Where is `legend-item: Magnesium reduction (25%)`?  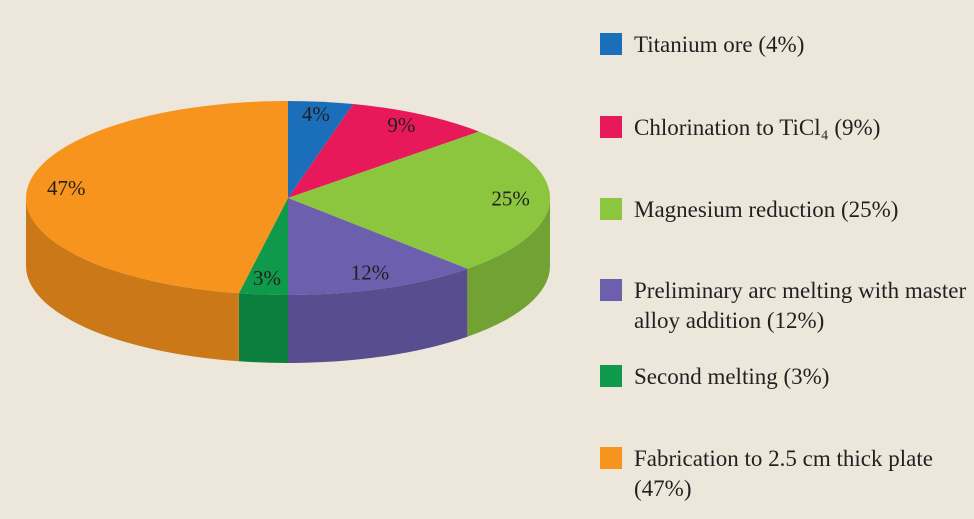 legend-item: Magnesium reduction (25%) is located at coordinates (785, 210).